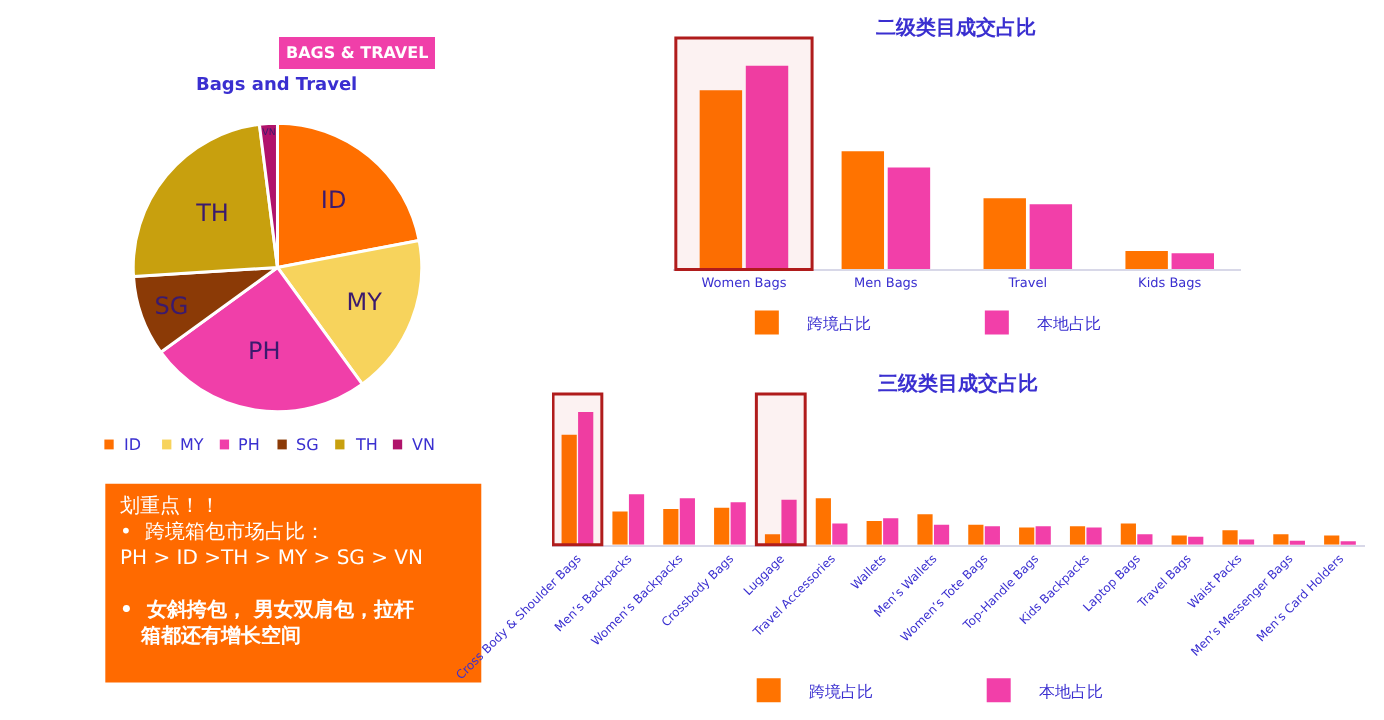  I want to click on legend-label: TH, so click(366, 445).